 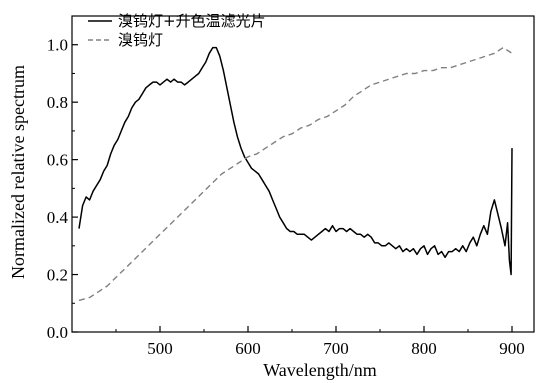 I want to click on y-axis-label: Normalized relative spectrum, so click(x=18, y=172).